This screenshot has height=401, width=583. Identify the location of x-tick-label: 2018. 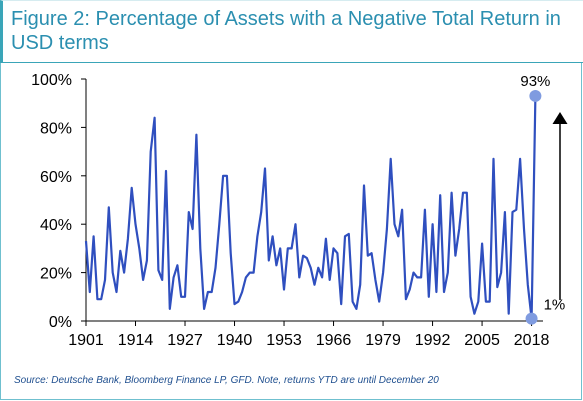
(532, 340).